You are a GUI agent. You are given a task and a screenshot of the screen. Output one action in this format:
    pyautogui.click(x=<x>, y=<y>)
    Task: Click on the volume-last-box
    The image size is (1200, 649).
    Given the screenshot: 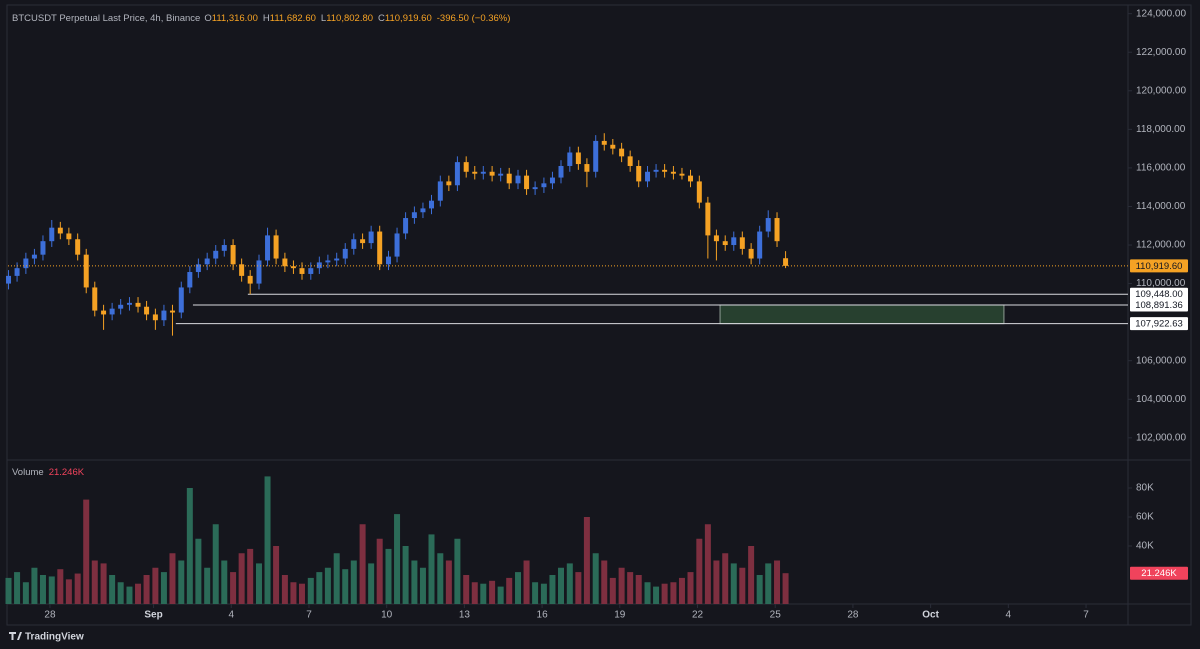 What is the action you would take?
    pyautogui.click(x=1159, y=573)
    